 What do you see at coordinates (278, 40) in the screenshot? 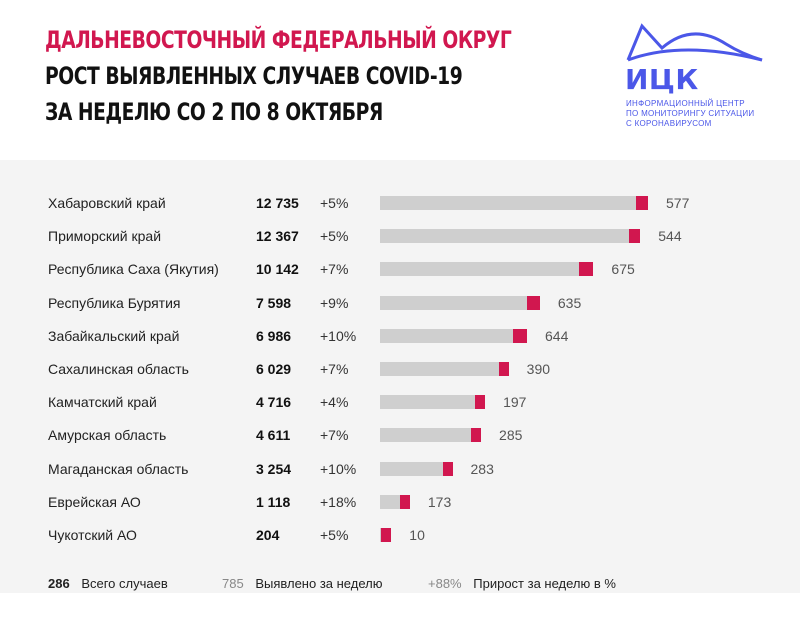
I see `title-region: ДАЛЬНЕВОСТОЧНЫЙ ФЕДЕРАЛЬНЫЙ ОКРУГ` at bounding box center [278, 40].